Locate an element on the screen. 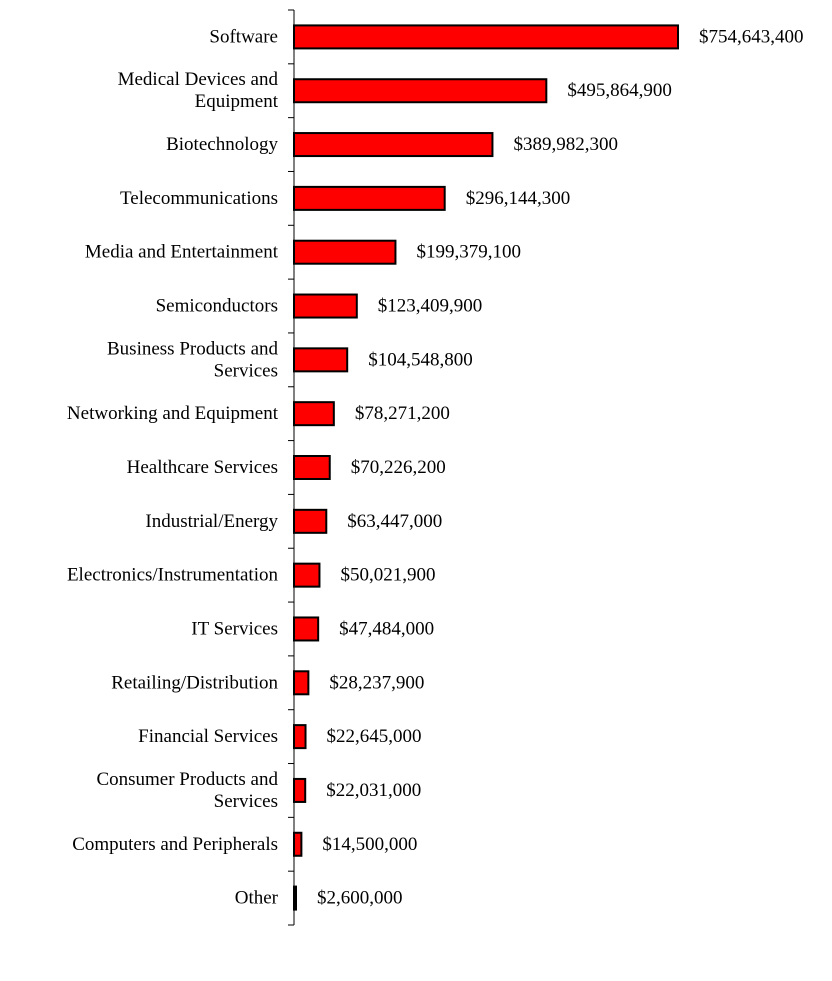 Image resolution: width=832 pixels, height=981 pixels. value-label: $104,548,800 is located at coordinates (420, 359).